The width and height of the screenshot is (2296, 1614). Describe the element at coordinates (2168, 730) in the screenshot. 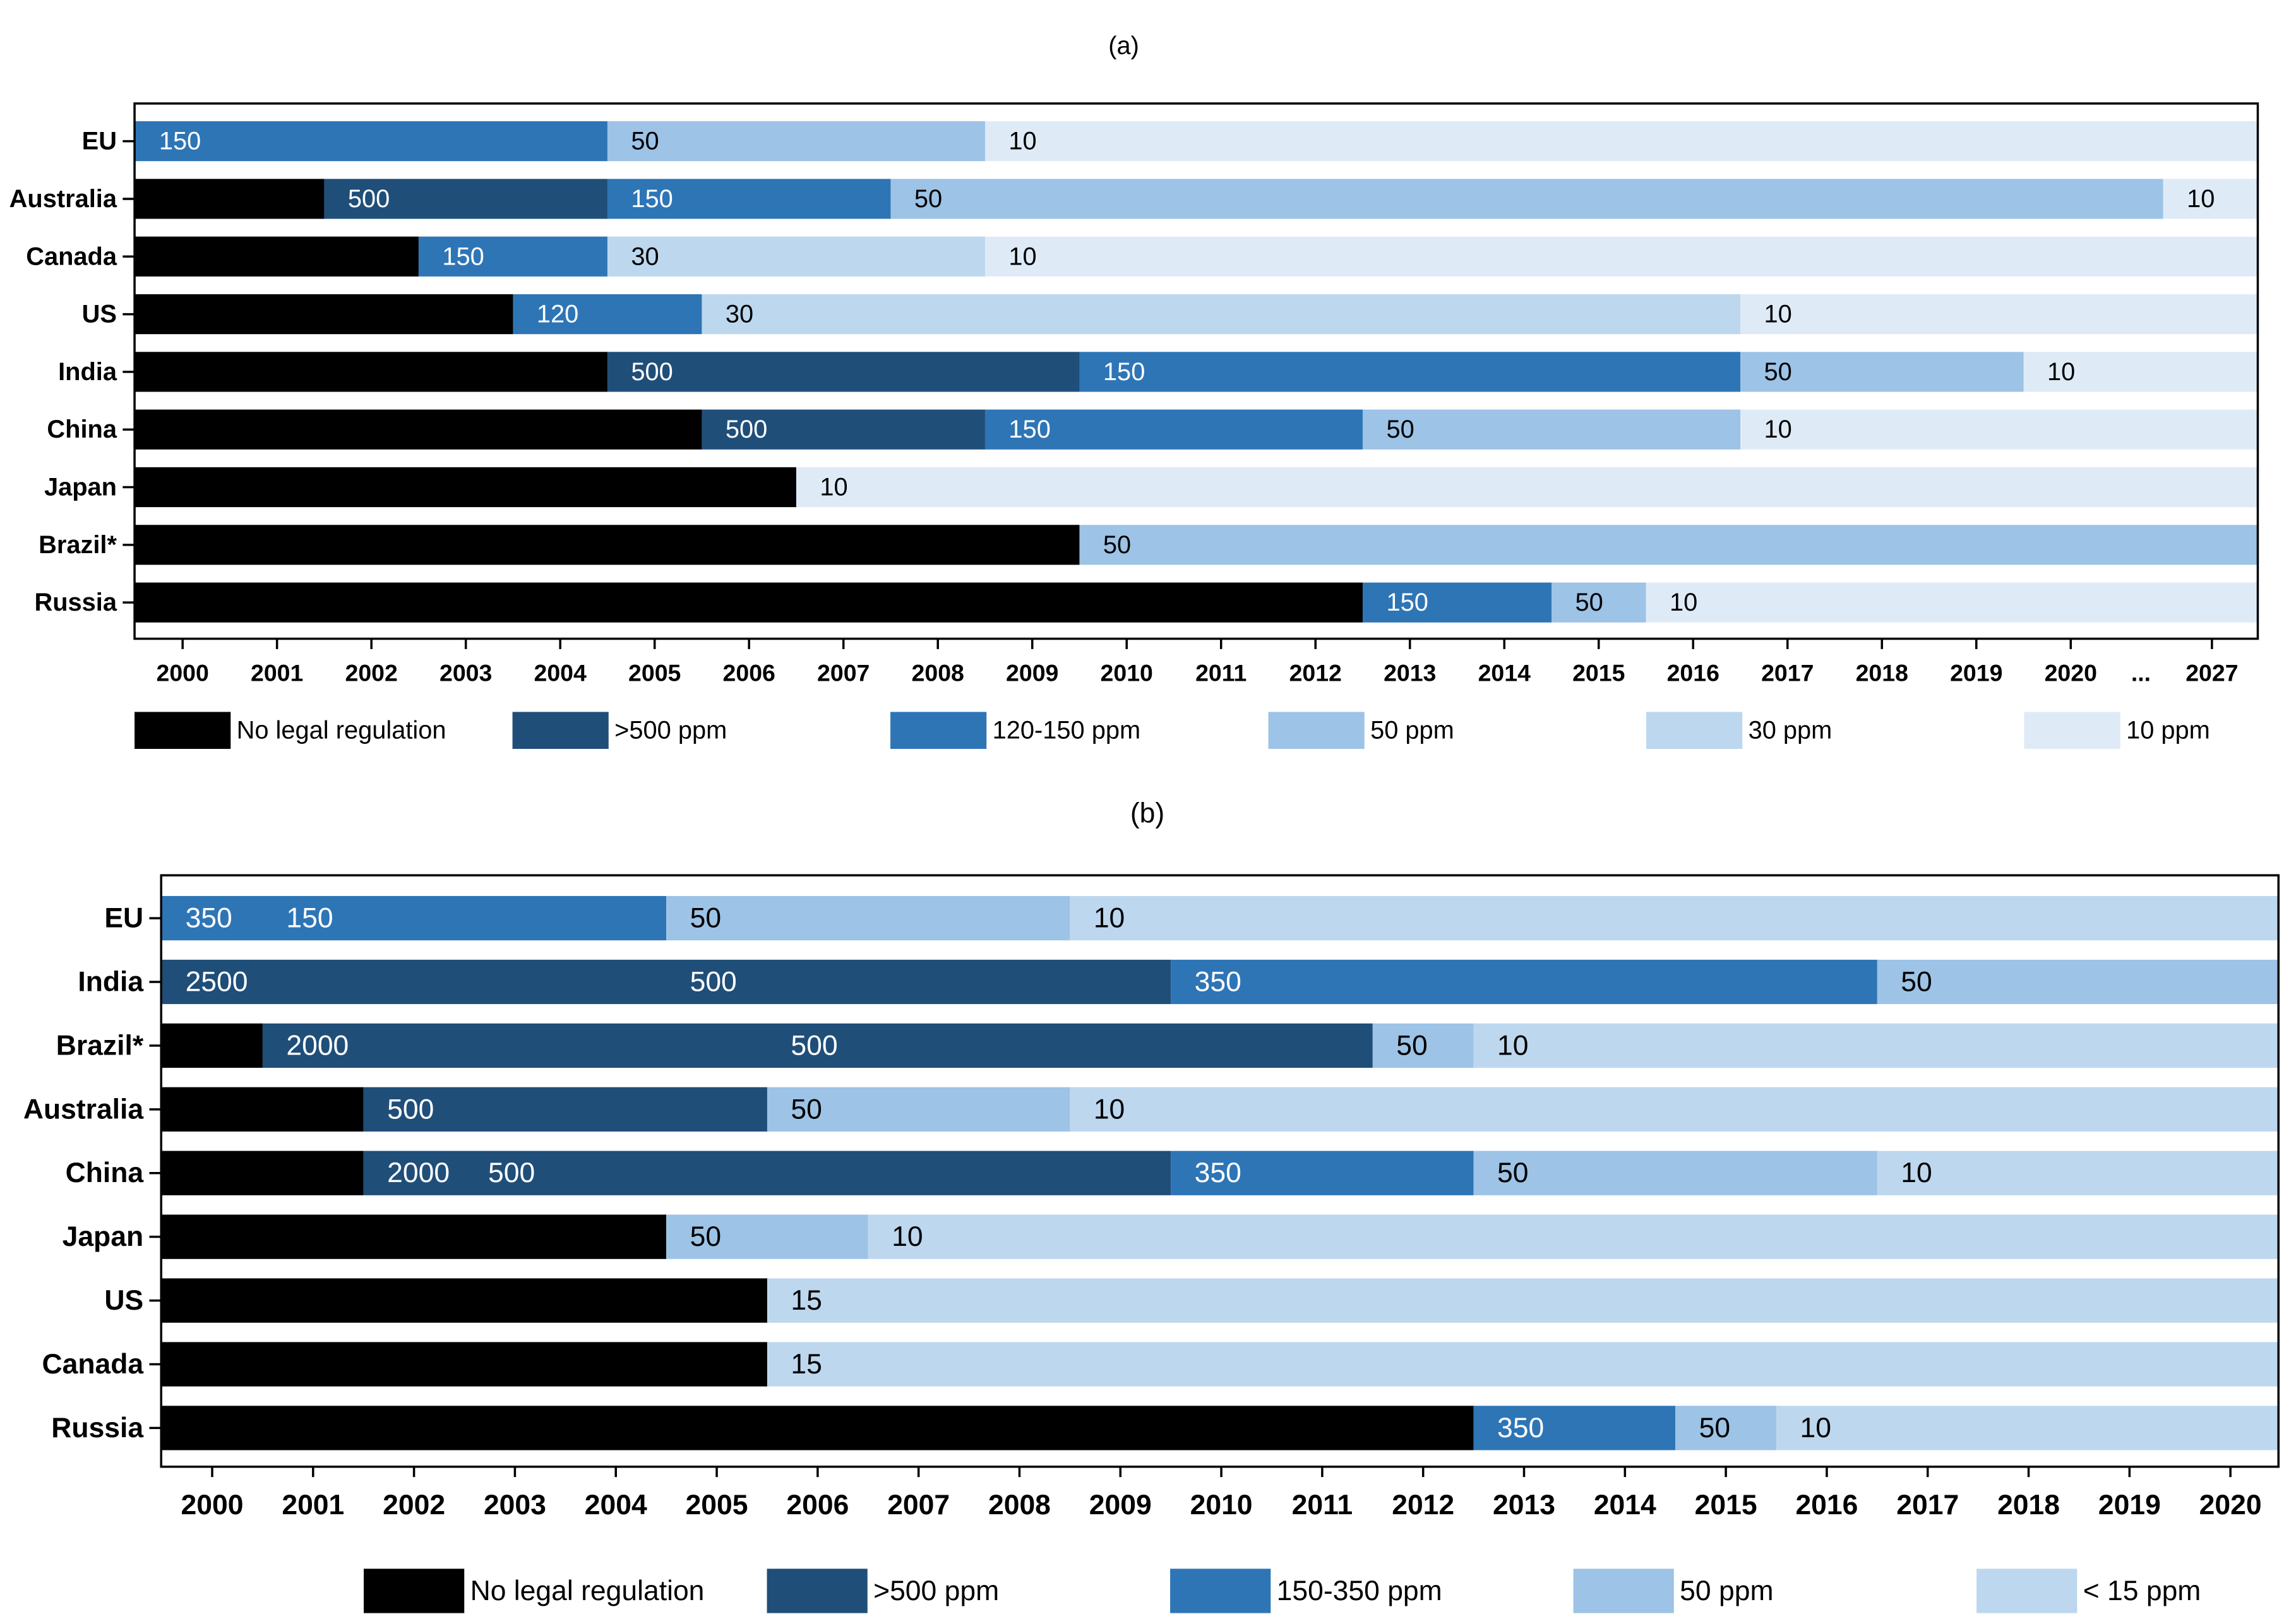

I see `legend-label: 10 ppm` at that location.